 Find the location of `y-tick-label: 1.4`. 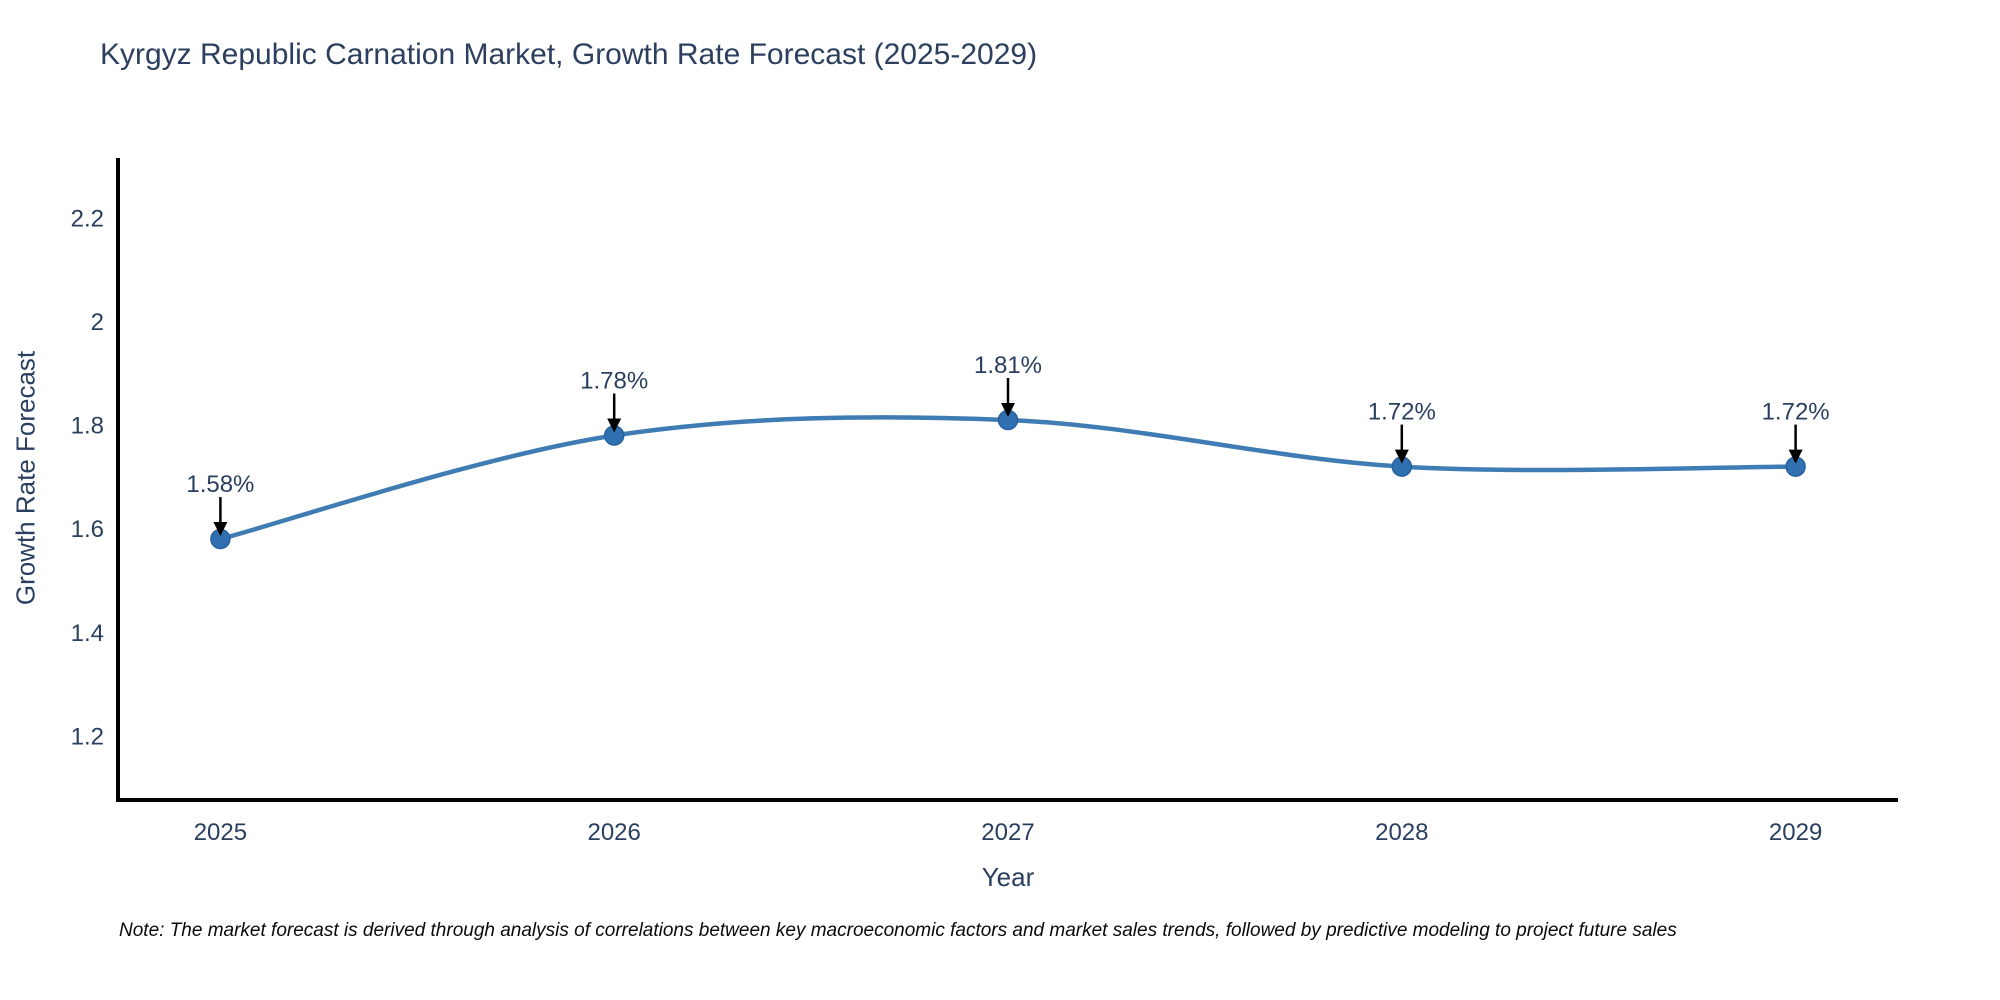

y-tick-label: 1.4 is located at coordinates (87, 633).